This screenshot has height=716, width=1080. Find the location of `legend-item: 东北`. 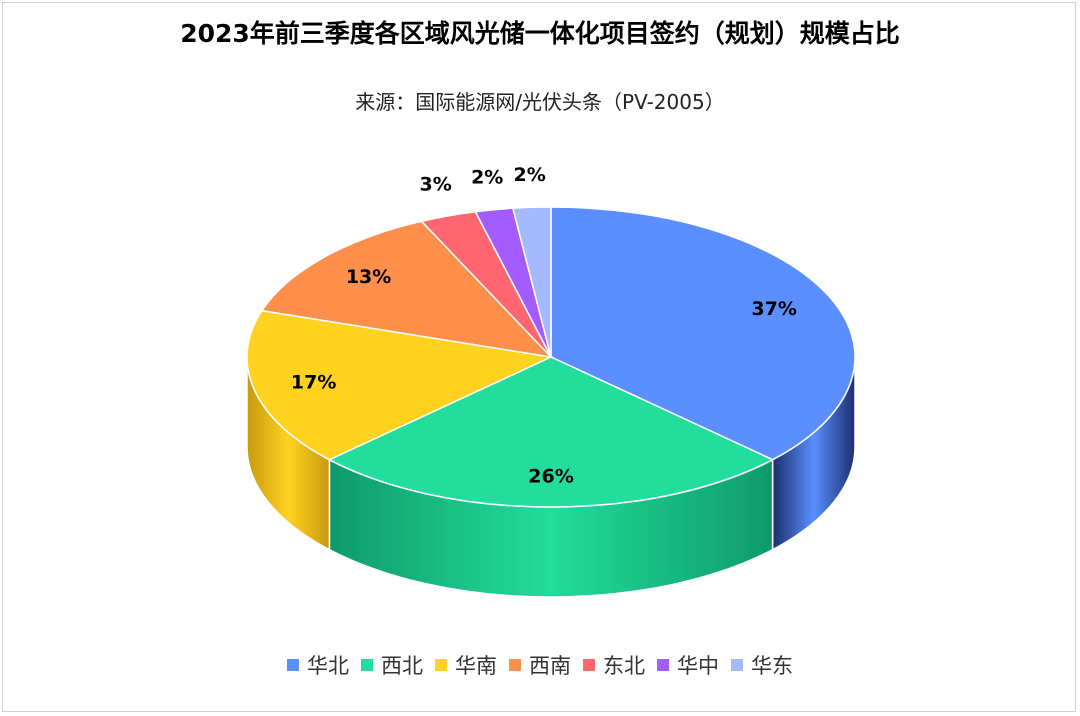

legend-item: 东北 is located at coordinates (614, 665).